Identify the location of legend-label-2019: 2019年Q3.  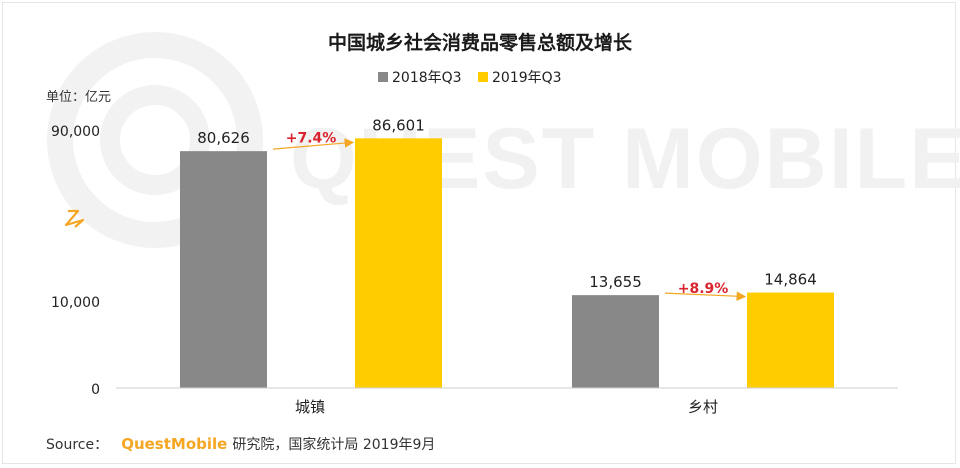
(527, 78).